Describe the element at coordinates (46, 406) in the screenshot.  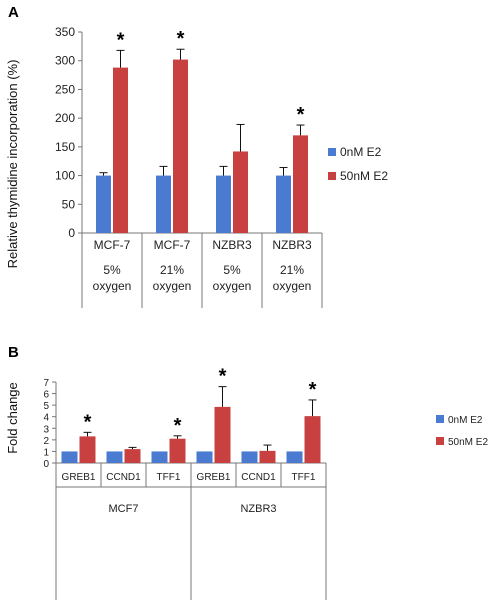
I see `panel-b-y-tick-label: 5` at that location.